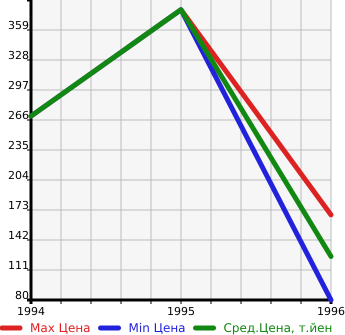 Image resolution: width=345 pixels, height=335 pixels. What do you see at coordinates (18, 145) in the screenshot?
I see `y-tick-label: 235` at bounding box center [18, 145].